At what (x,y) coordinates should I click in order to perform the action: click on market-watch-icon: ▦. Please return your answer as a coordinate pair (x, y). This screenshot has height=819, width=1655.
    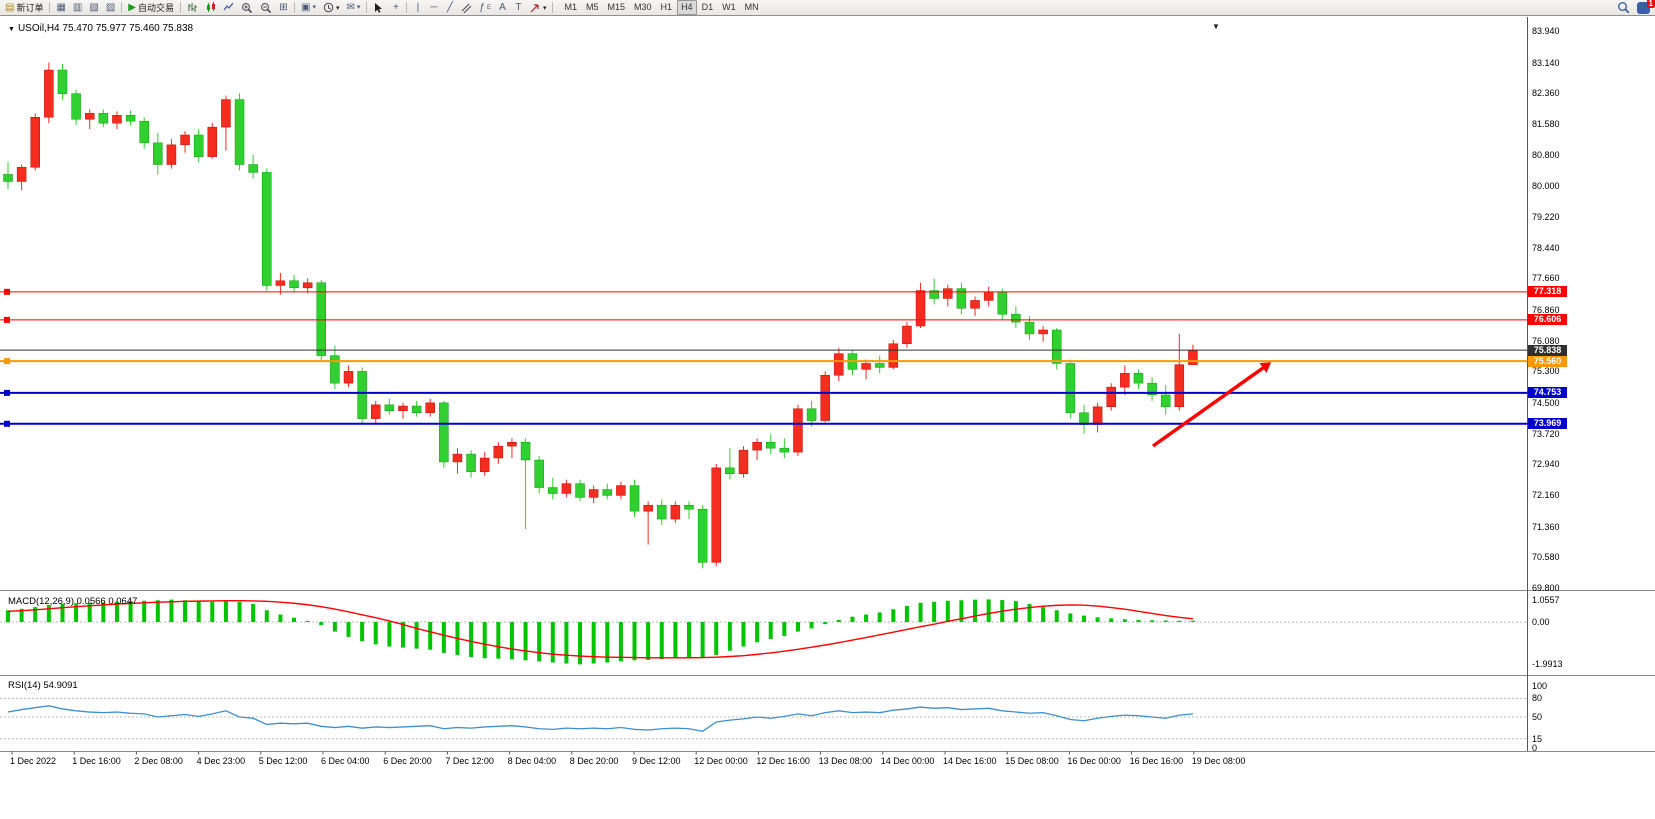
    Looking at the image, I should click on (61, 7).